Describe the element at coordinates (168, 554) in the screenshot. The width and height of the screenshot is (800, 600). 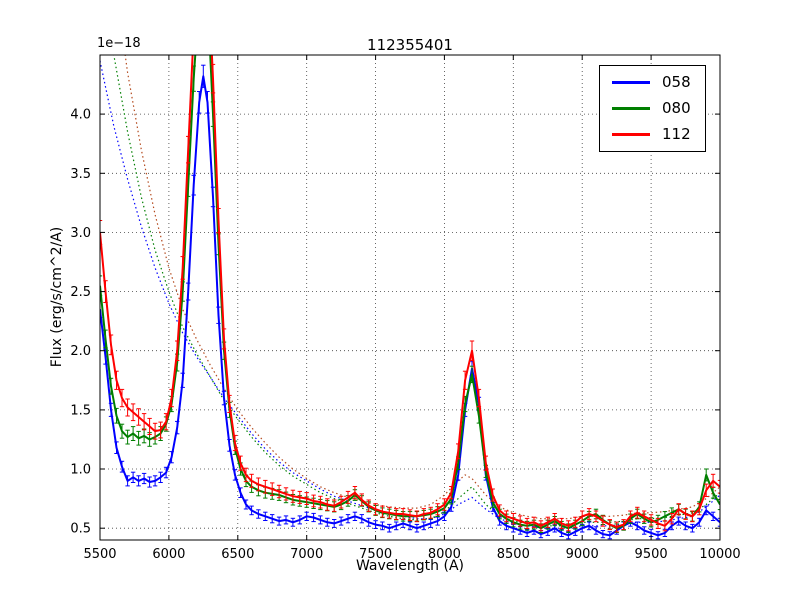
I see `svg-text: 6000` at that location.